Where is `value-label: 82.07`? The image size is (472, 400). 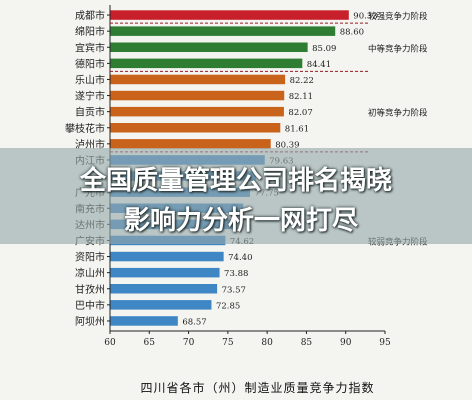 value-label: 82.07 is located at coordinates (300, 113).